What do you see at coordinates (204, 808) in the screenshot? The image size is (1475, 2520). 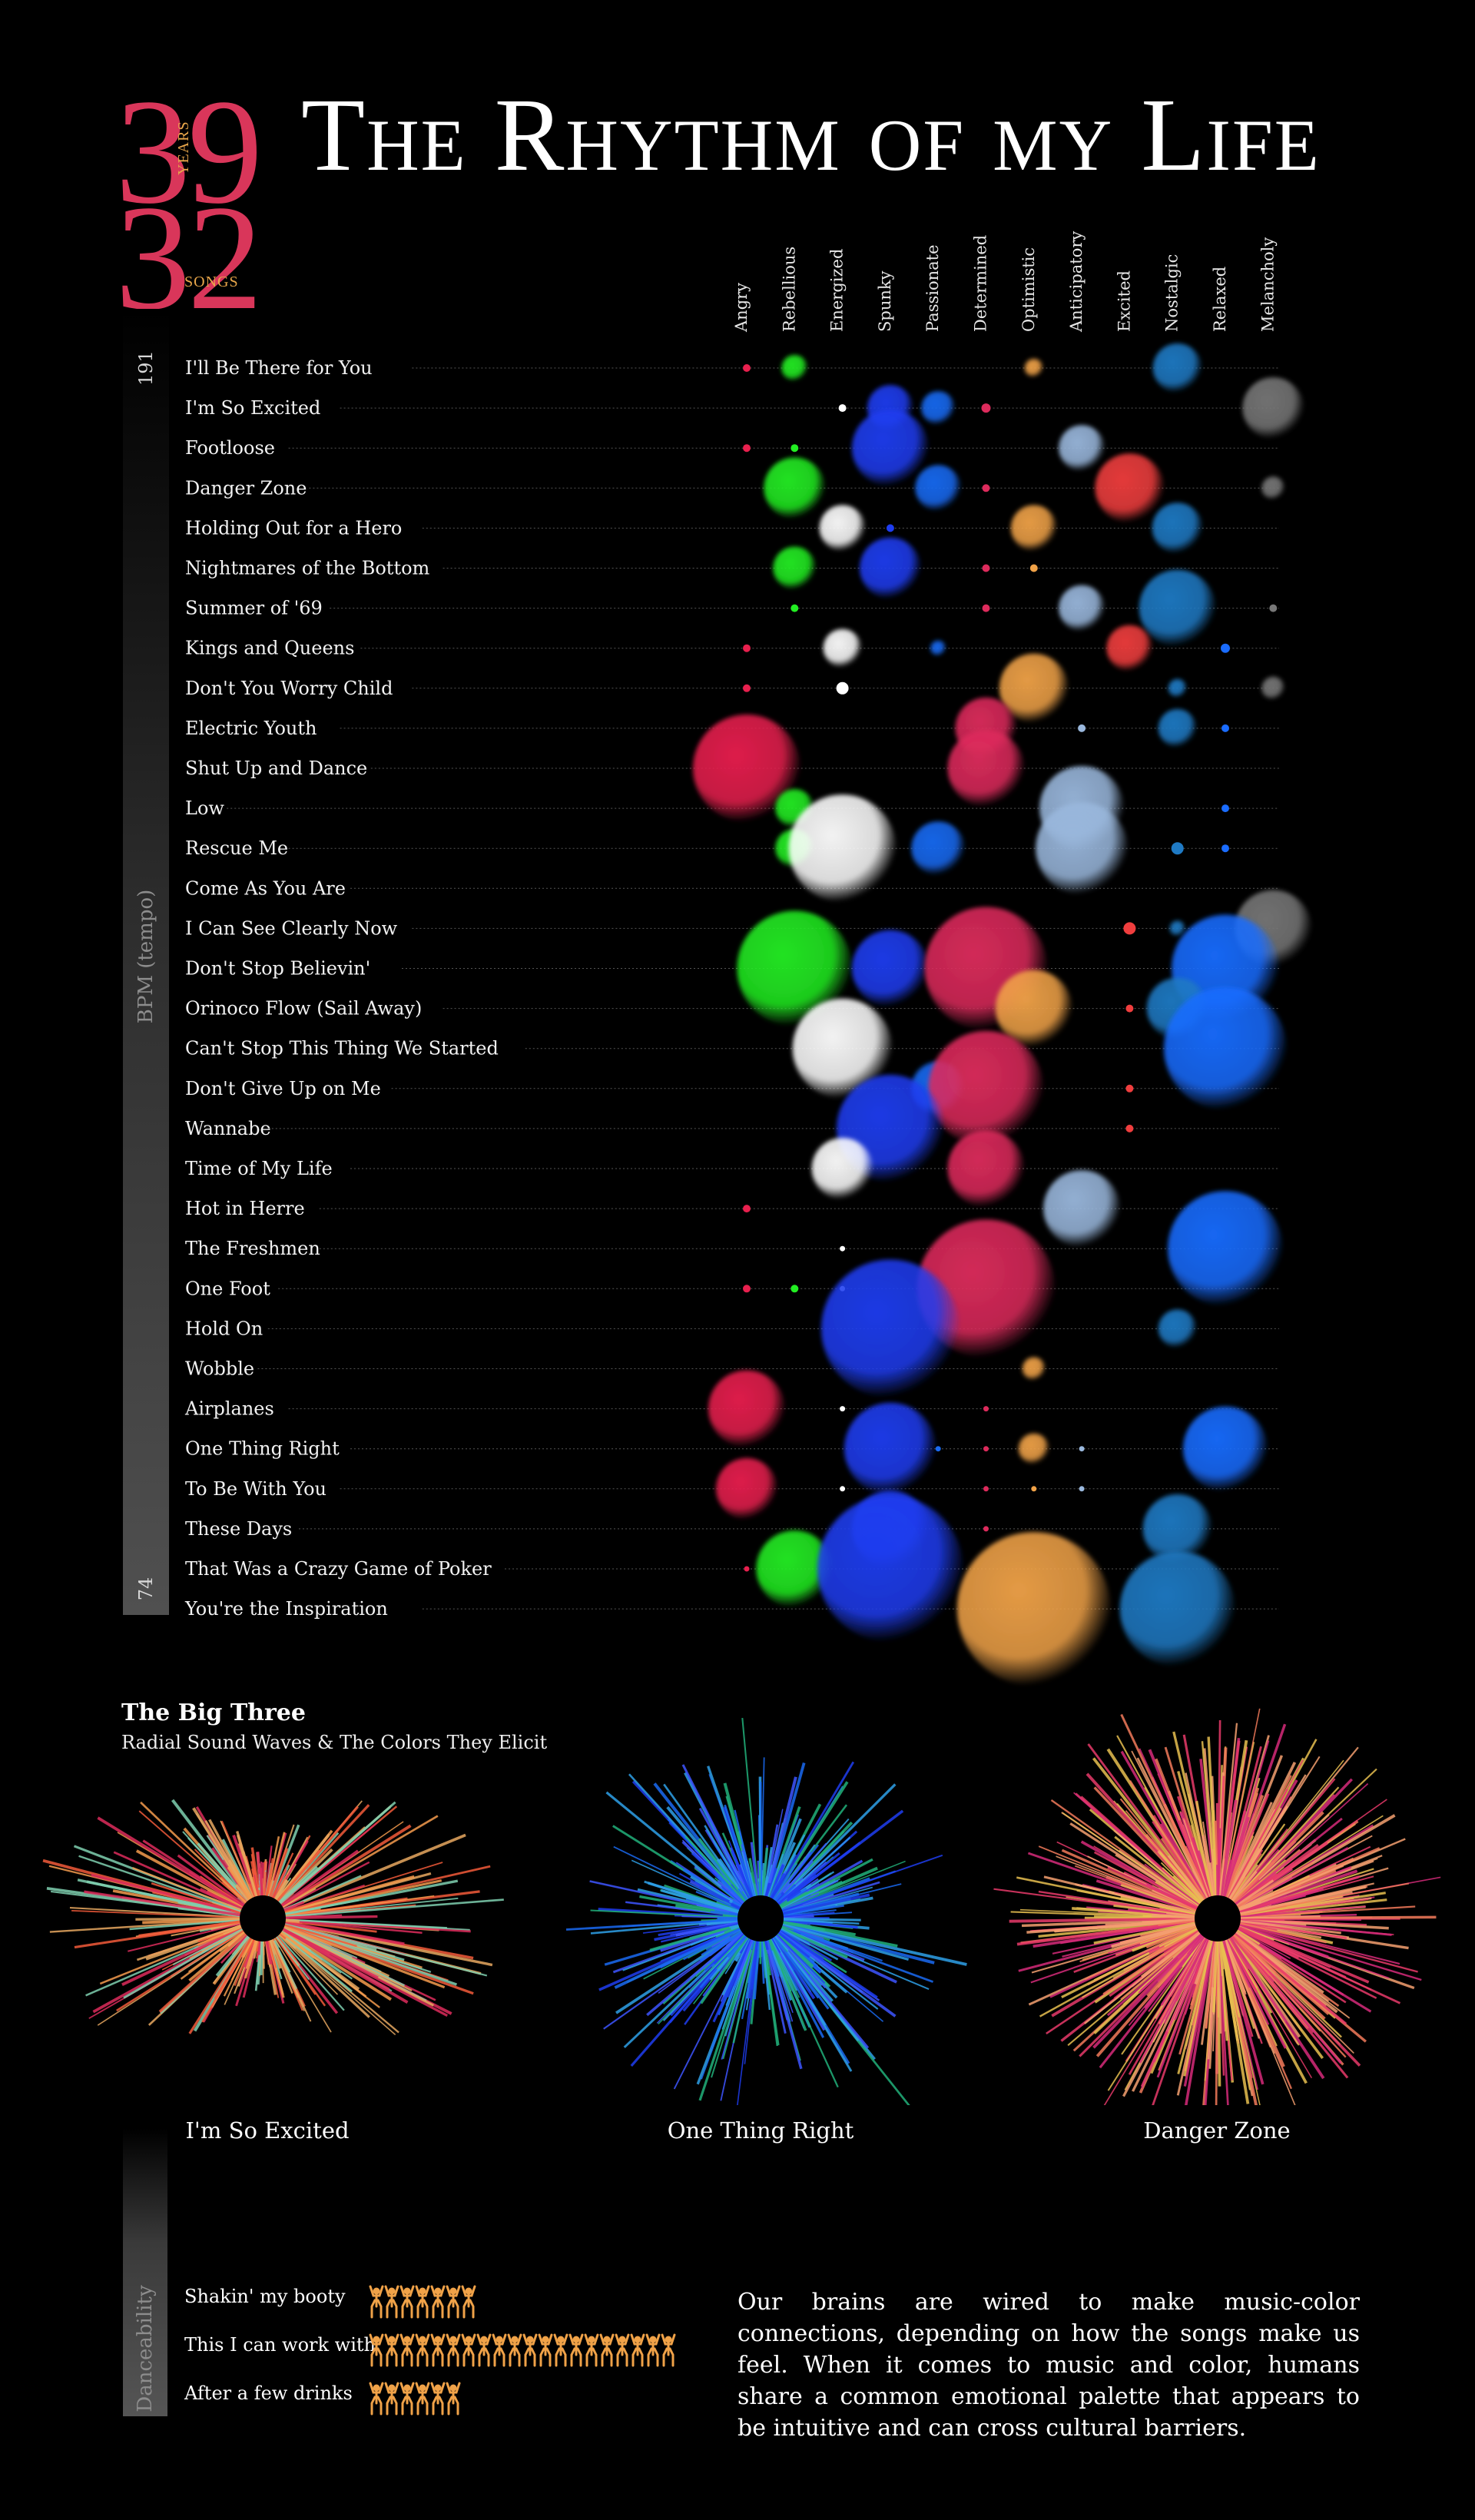 I see `song-label: Low` at bounding box center [204, 808].